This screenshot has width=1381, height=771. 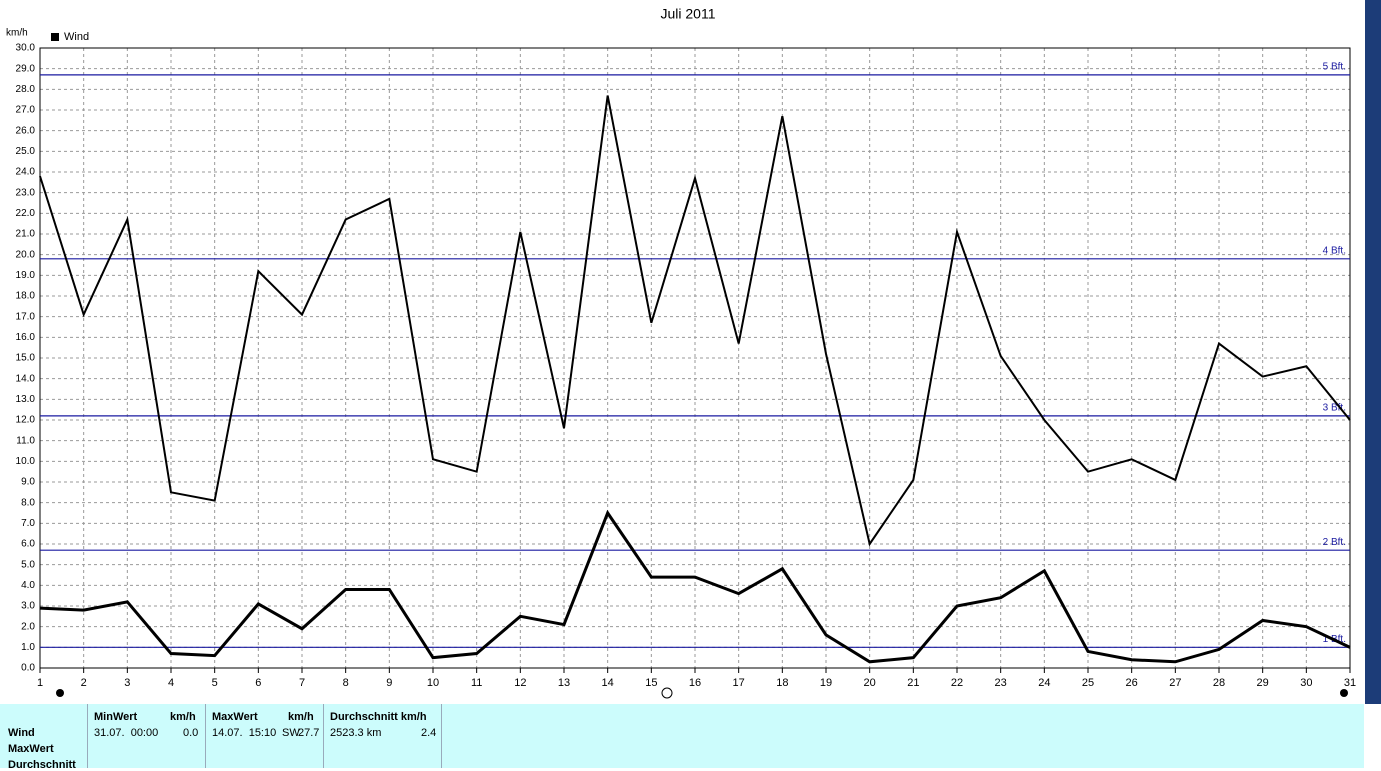 What do you see at coordinates (28, 626) in the screenshot?
I see `y-tick-label: 2.0` at bounding box center [28, 626].